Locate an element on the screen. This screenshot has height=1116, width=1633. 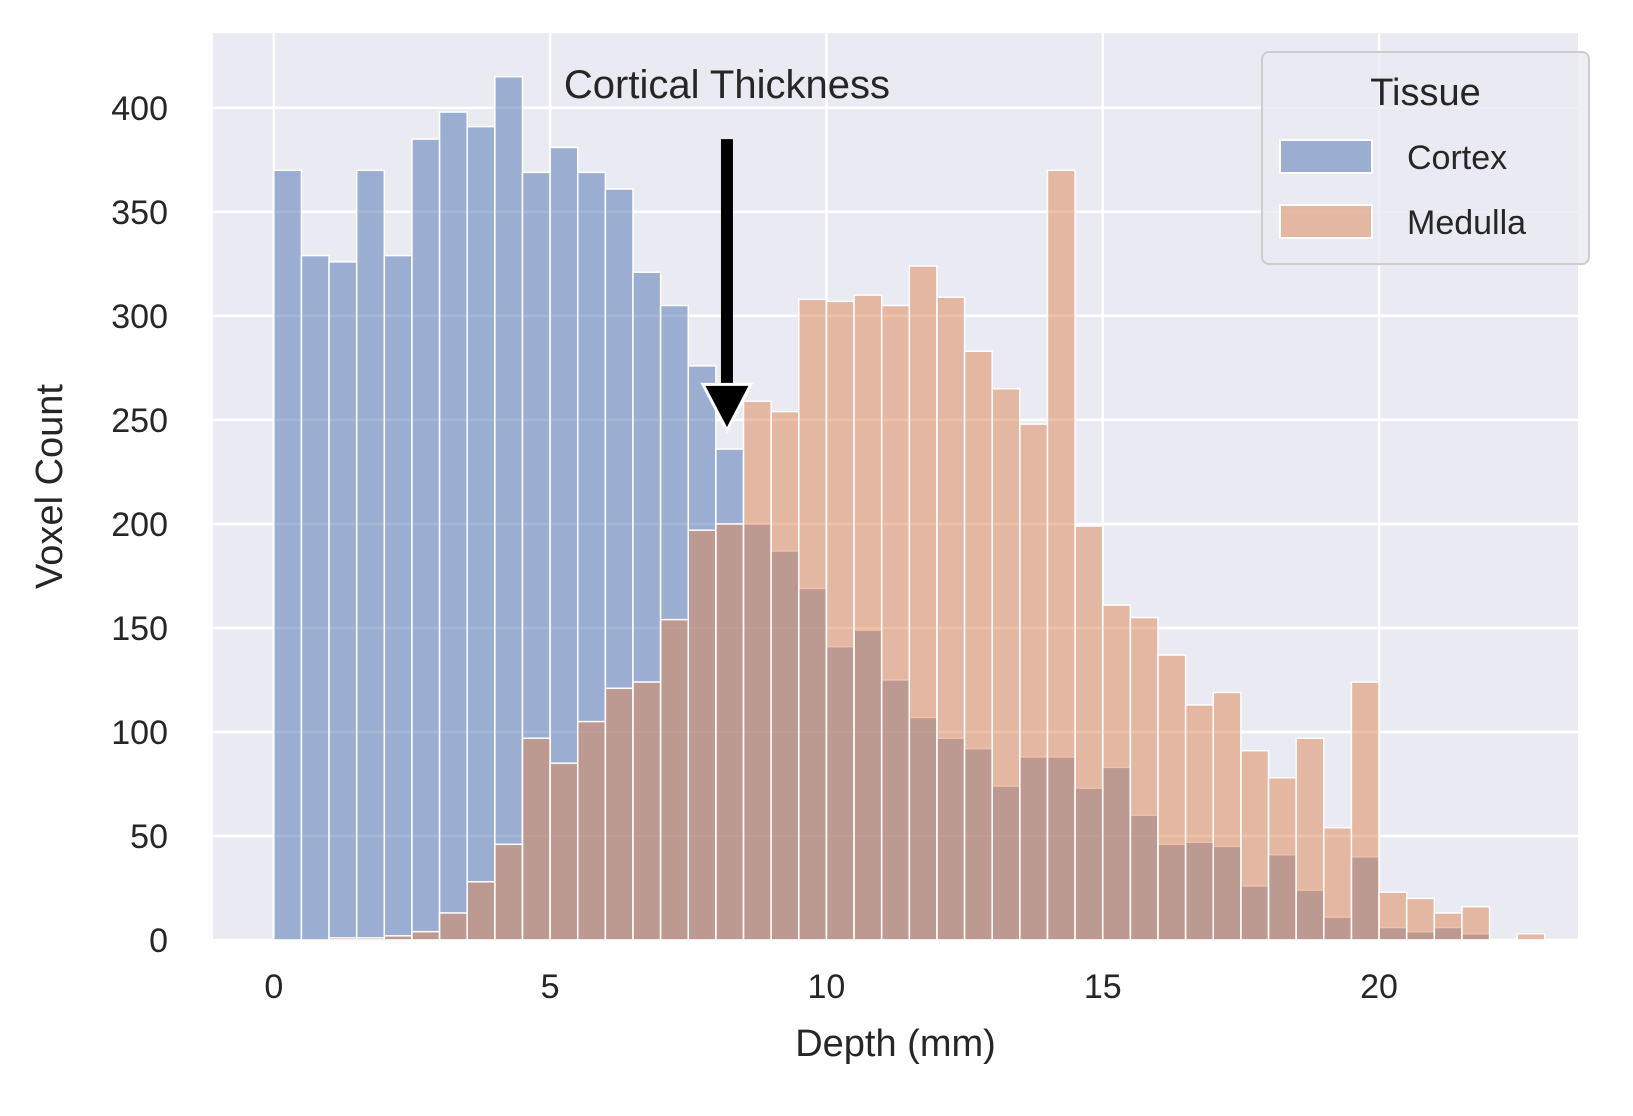
y-tick-label: 100 is located at coordinates (139, 733).